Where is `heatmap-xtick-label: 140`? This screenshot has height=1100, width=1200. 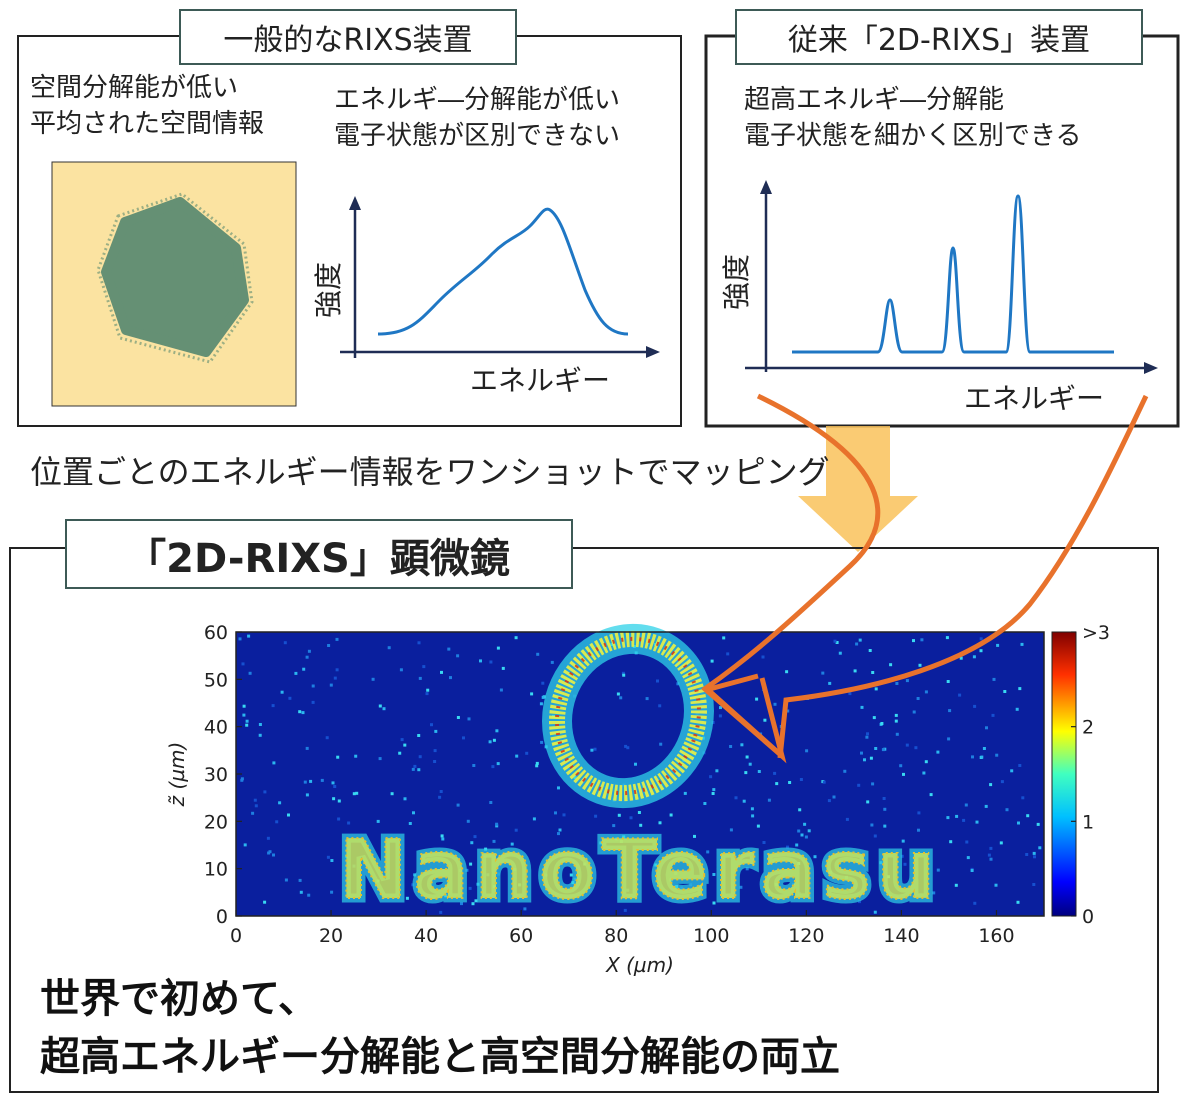
heatmap-xtick-label: 140 is located at coordinates (901, 936).